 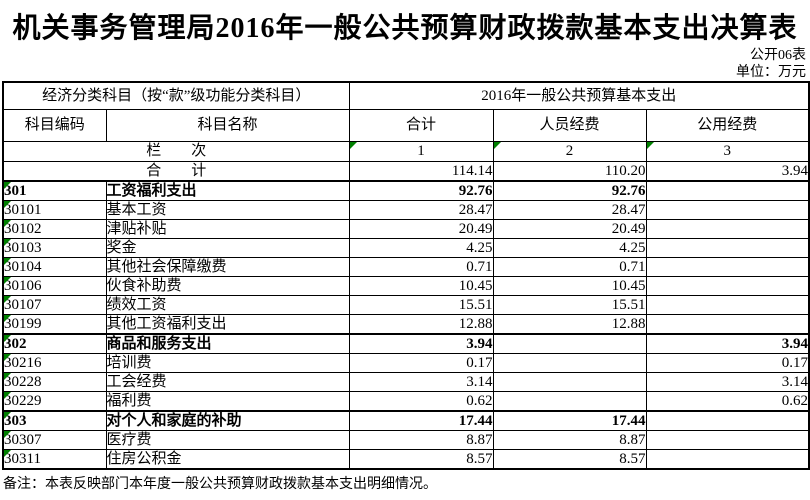 I want to click on column-index-3-cell: 3, so click(x=727, y=151).